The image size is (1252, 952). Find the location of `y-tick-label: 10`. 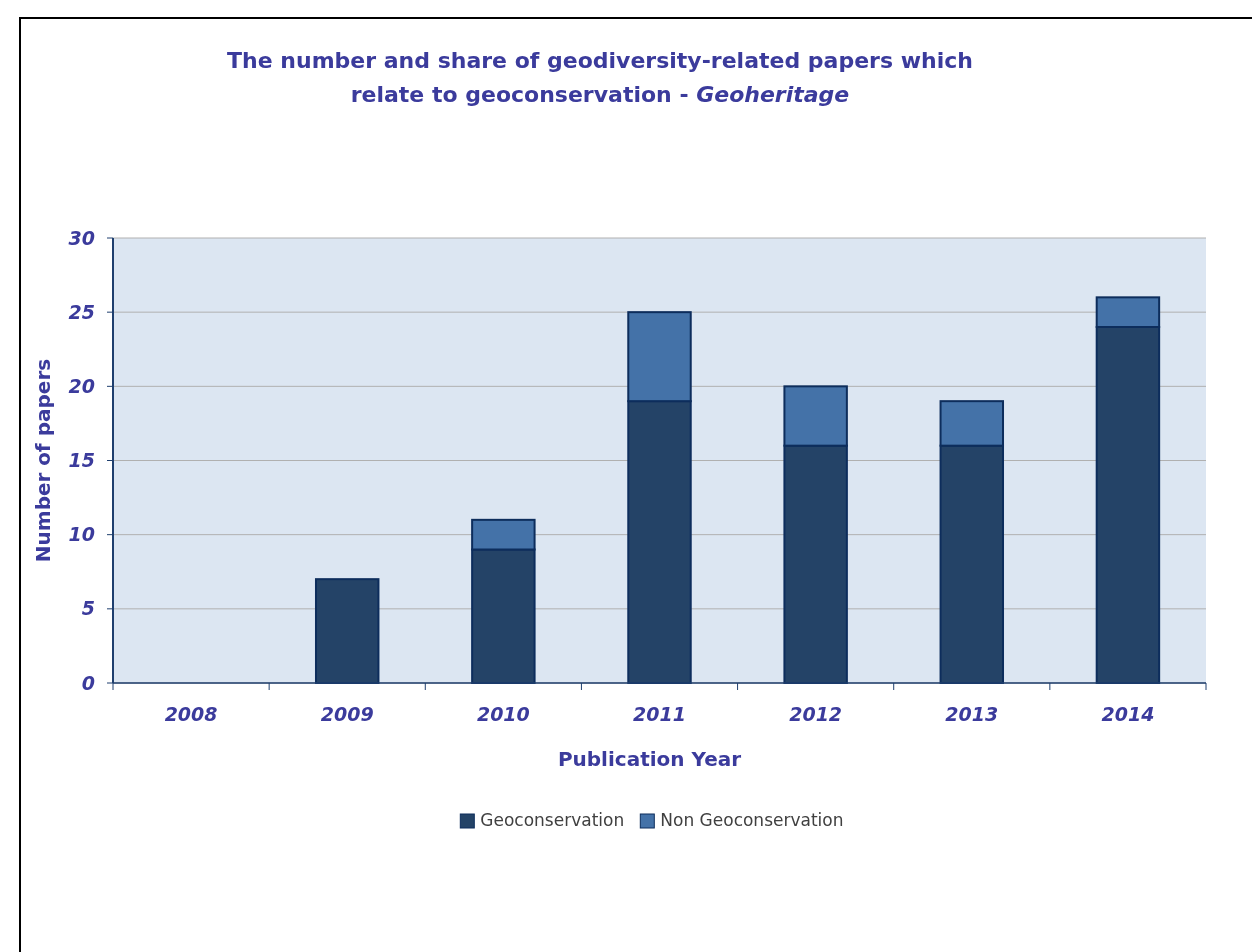

y-tick-label: 10 is located at coordinates (81, 534).